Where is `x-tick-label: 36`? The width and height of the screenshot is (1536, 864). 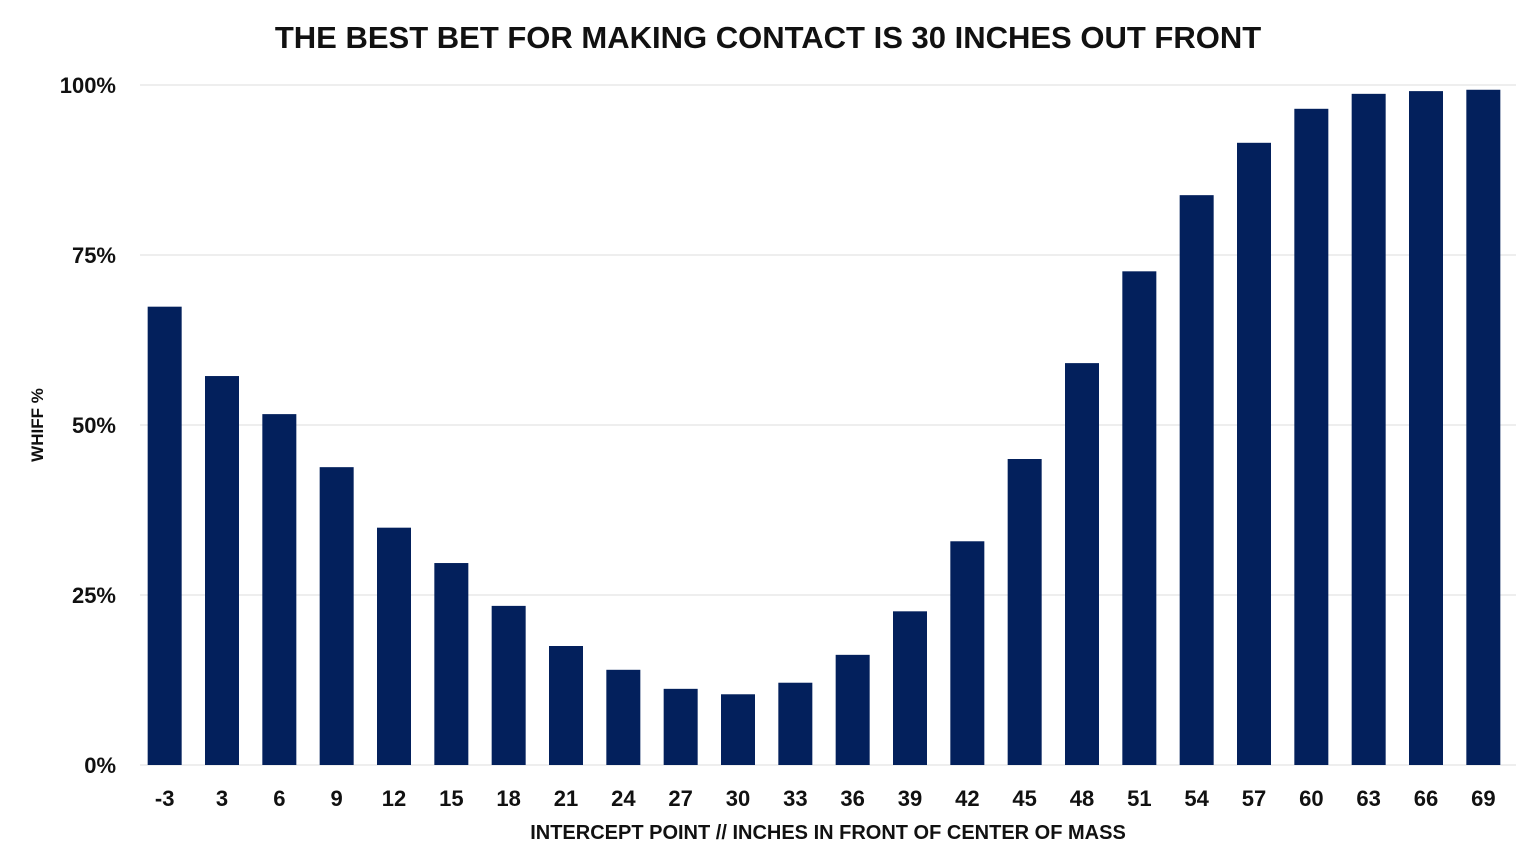 x-tick-label: 36 is located at coordinates (852, 798).